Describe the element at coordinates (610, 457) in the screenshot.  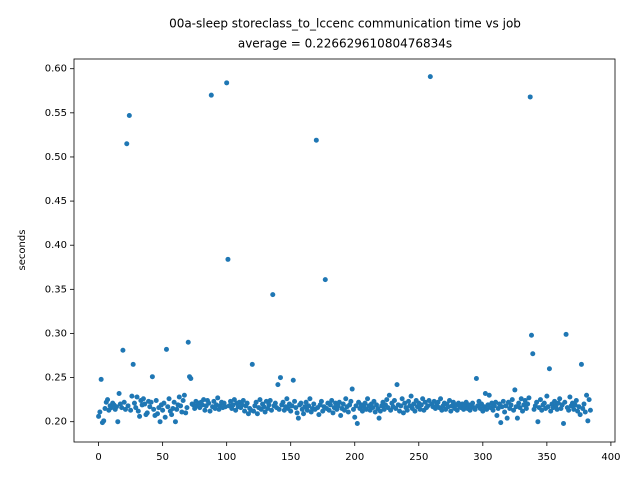
I see `x-tick-label: 400` at that location.